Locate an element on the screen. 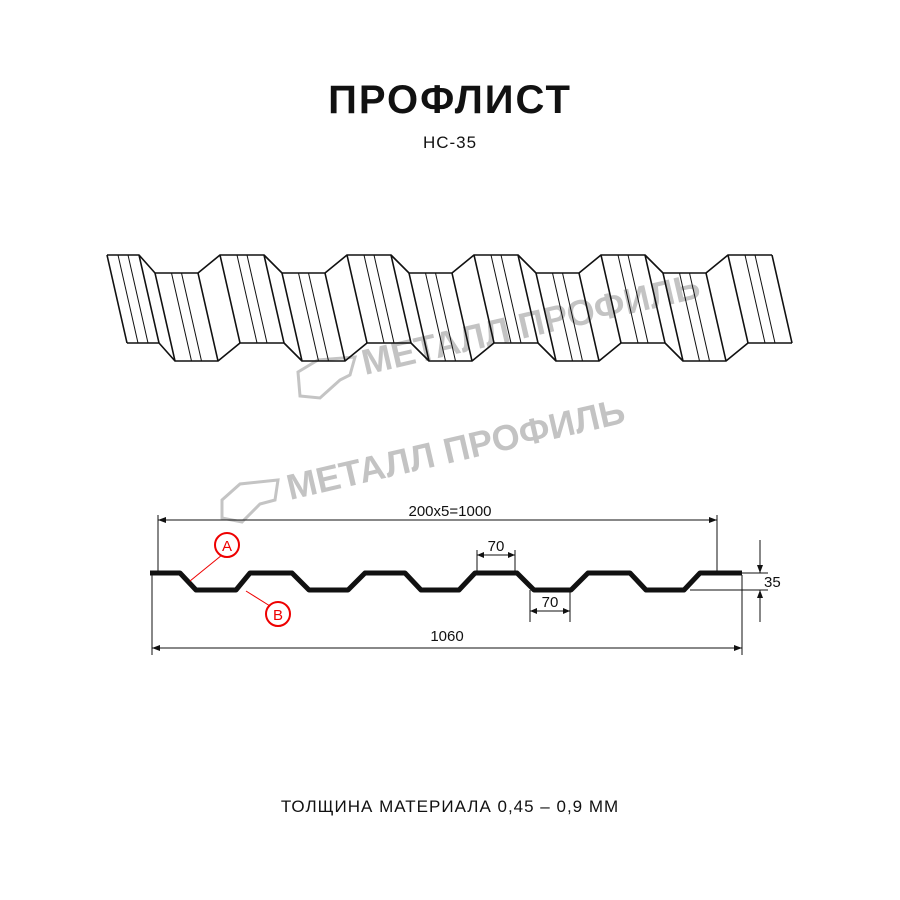  watermark-logo-1: МЕТАЛЛ ПРОФИЛЬ is located at coordinates (500, 332).